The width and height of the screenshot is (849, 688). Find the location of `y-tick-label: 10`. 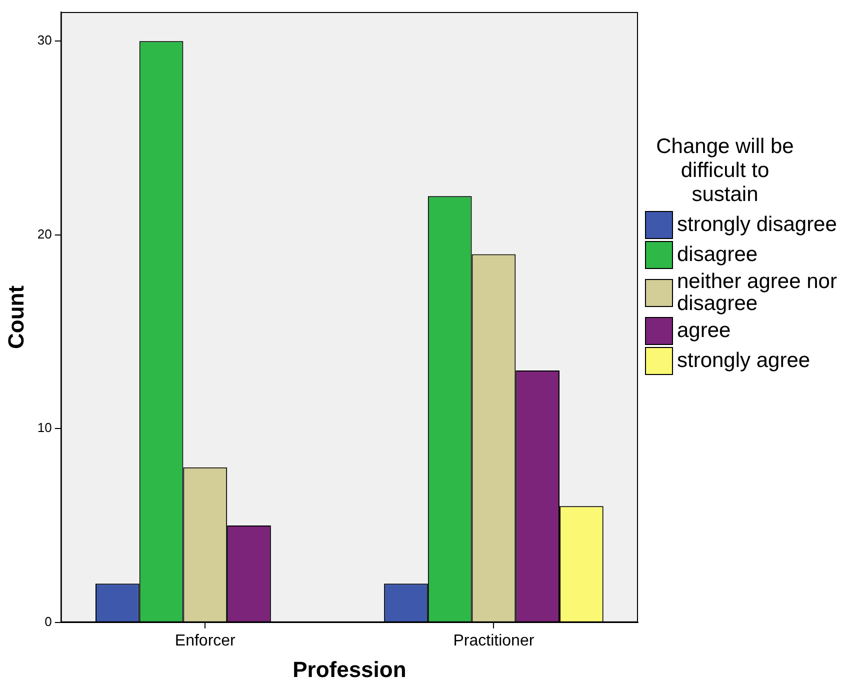

y-tick-label: 10 is located at coordinates (44, 428).